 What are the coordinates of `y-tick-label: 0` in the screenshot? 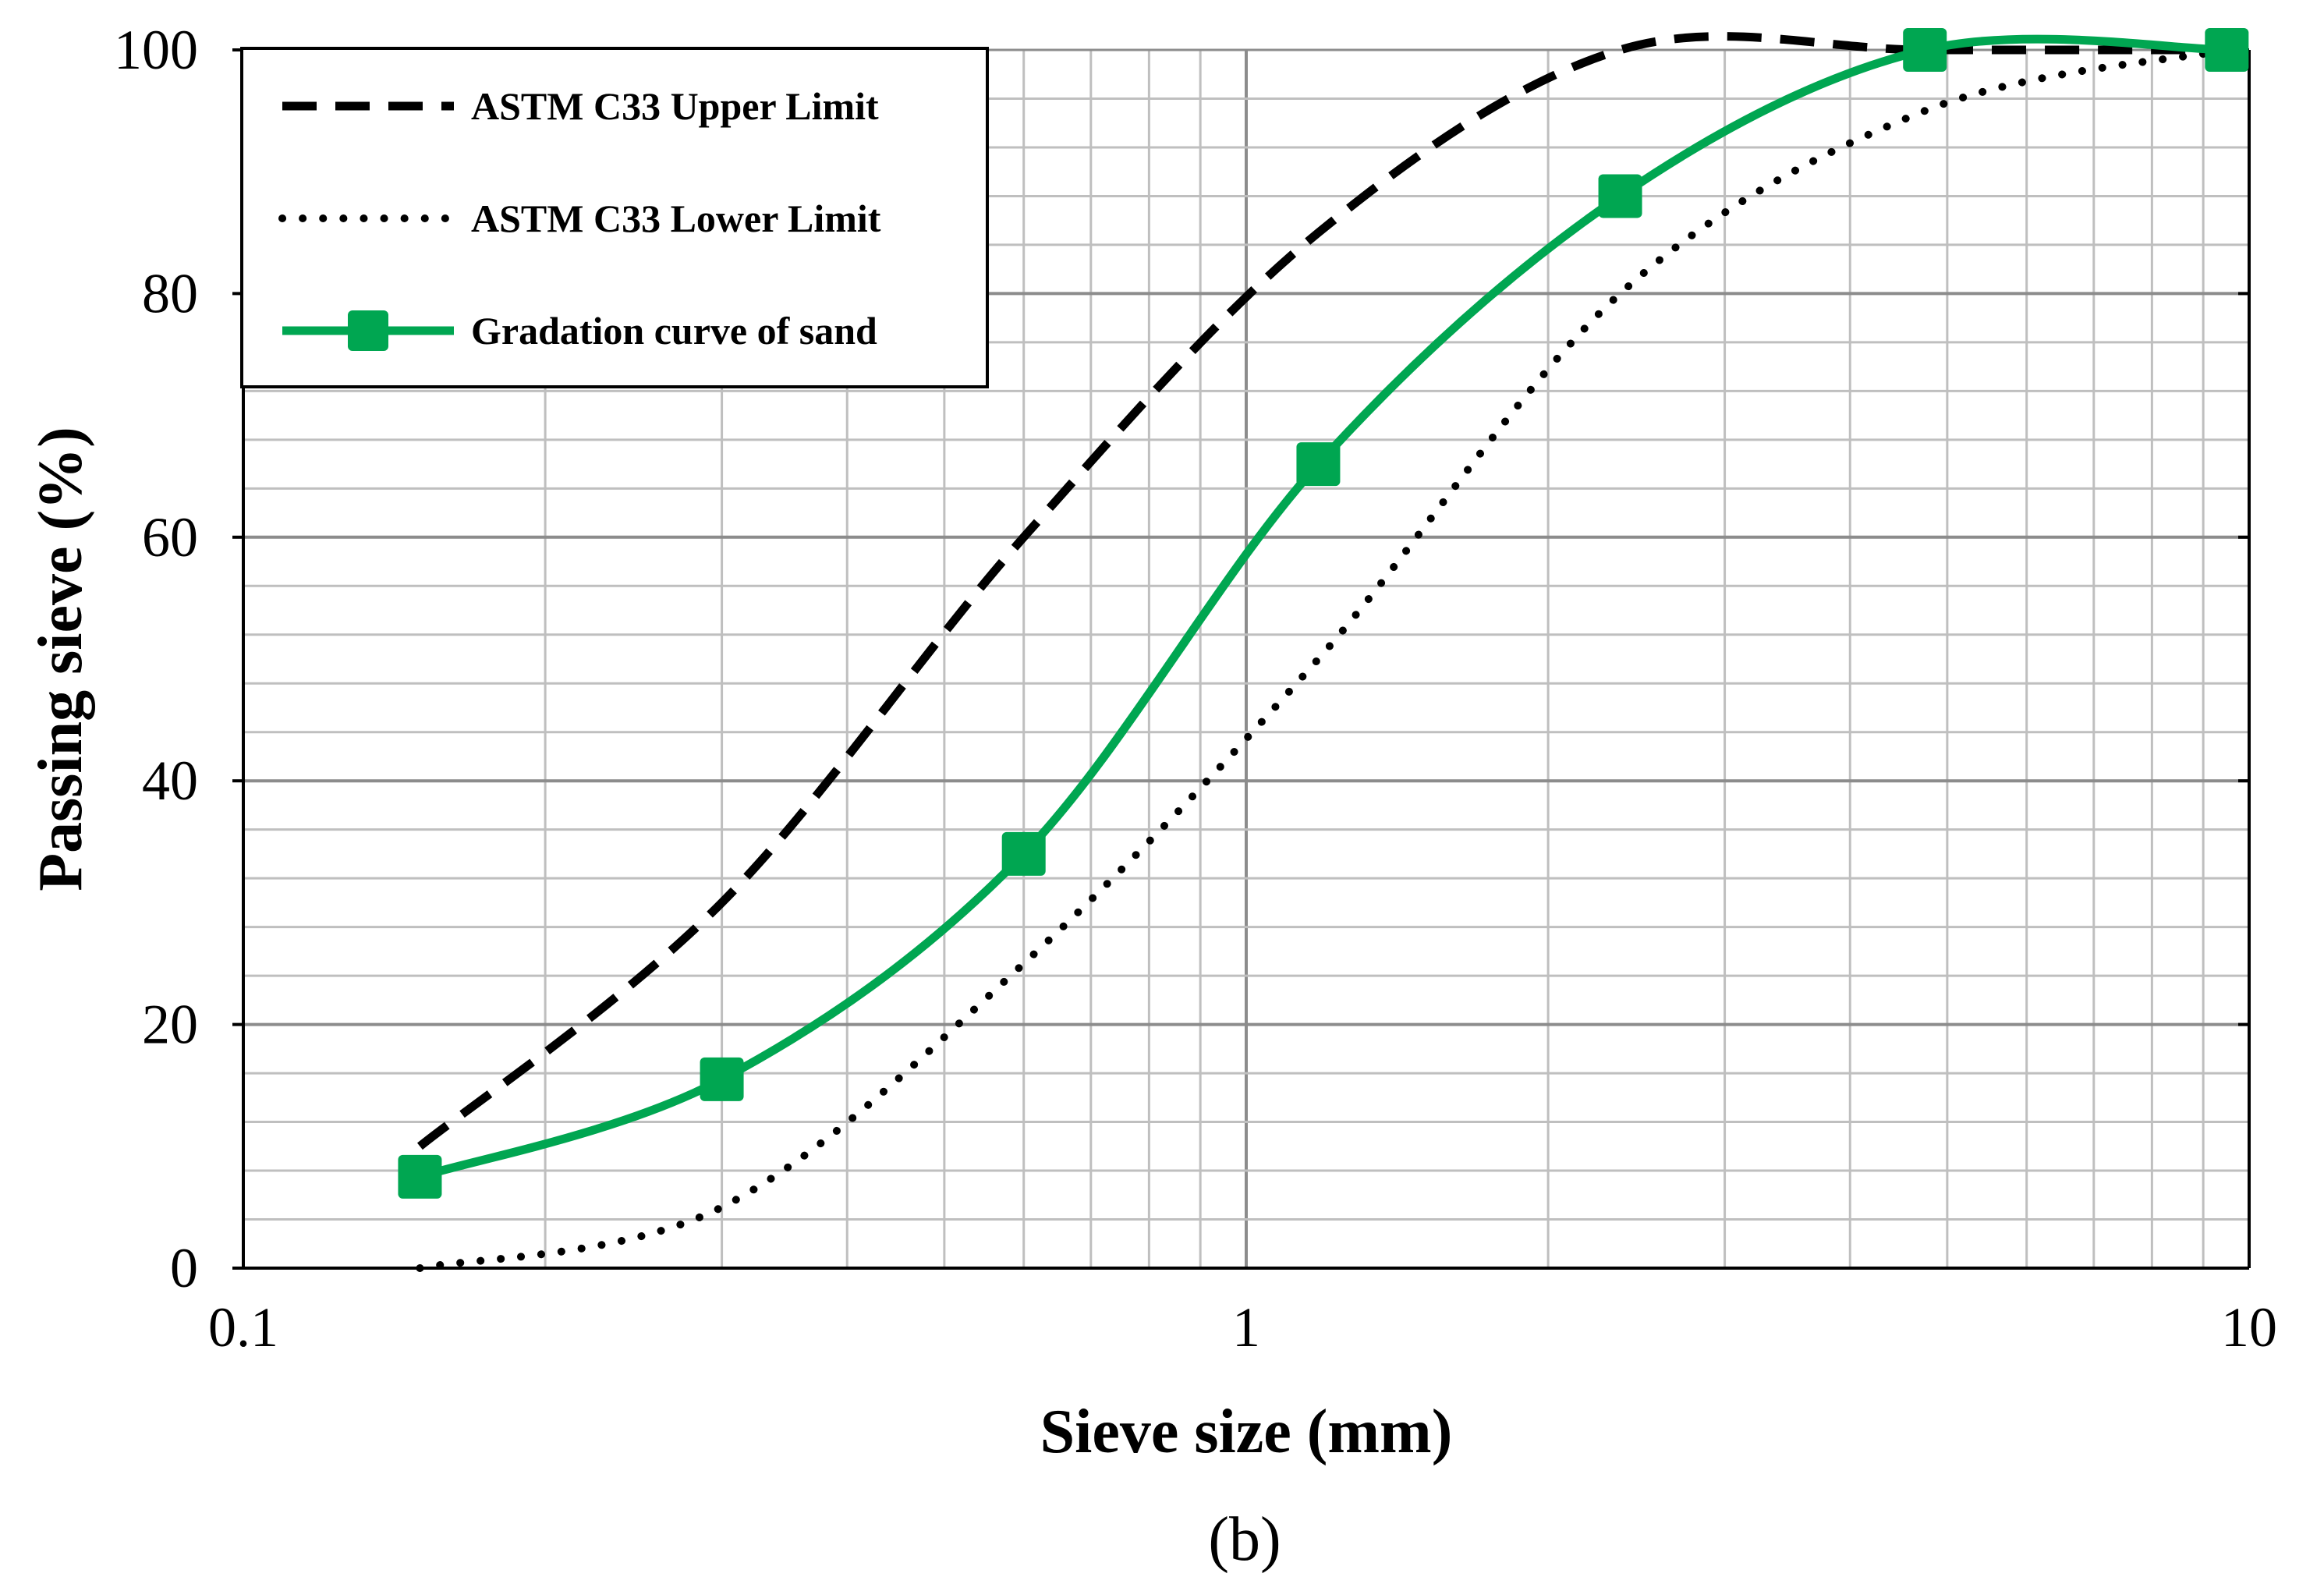 It's located at (184, 1268).